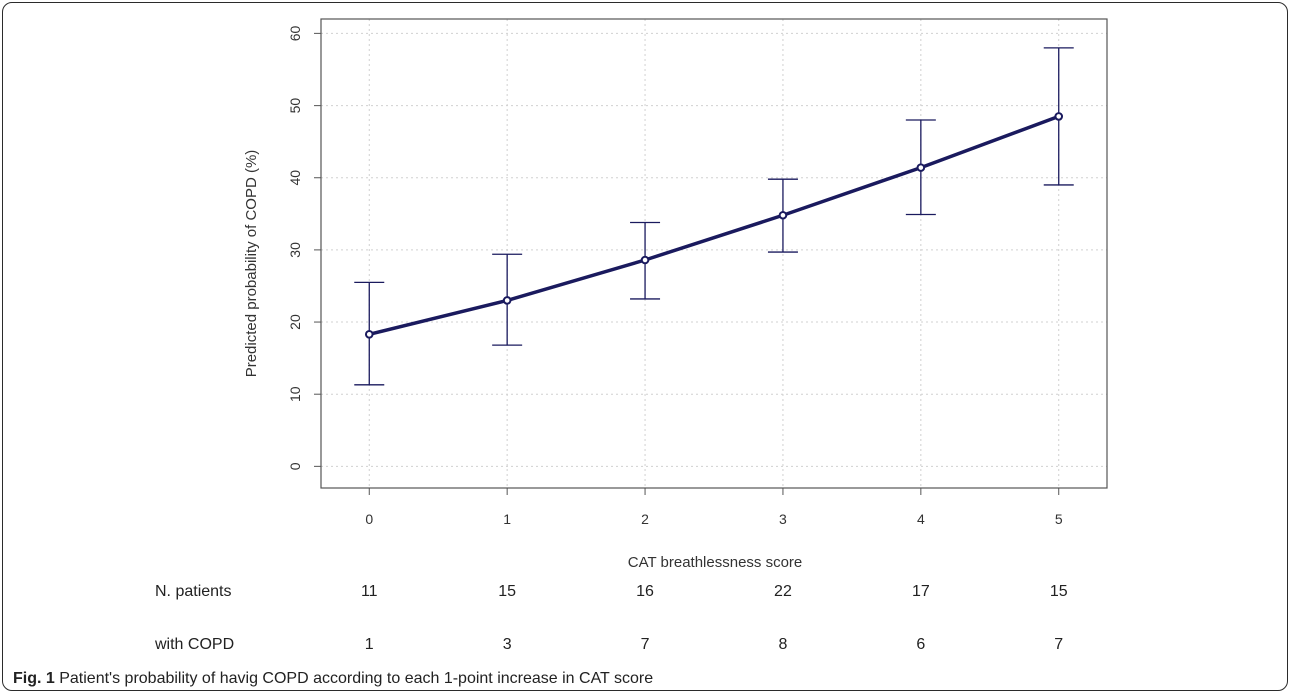 Image resolution: width=1292 pixels, height=695 pixels. Describe the element at coordinates (295, 394) in the screenshot. I see `y-tick-label: 10` at that location.